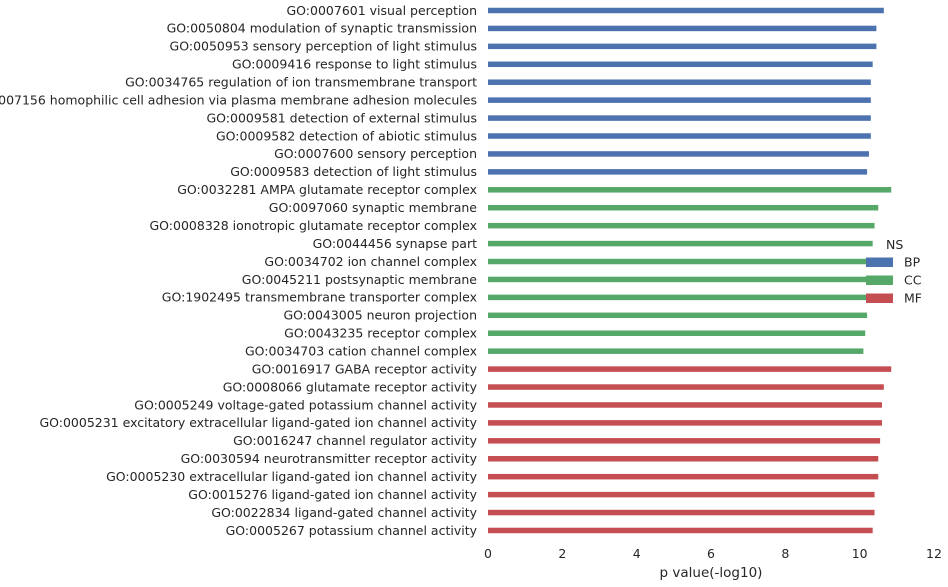 Image resolution: width=948 pixels, height=587 pixels. Describe the element at coordinates (488, 553) in the screenshot. I see `x-tick-label: 0` at that location.